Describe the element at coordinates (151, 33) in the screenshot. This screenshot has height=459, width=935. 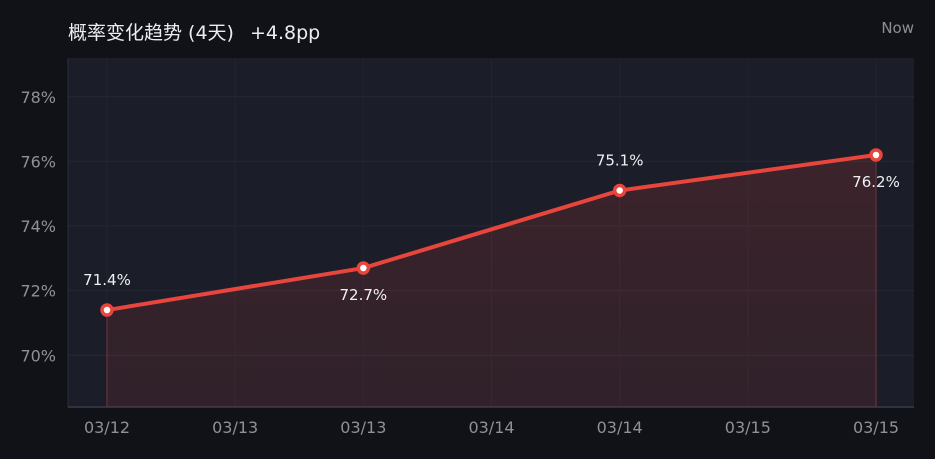
I see `chart-title: 概率变化趋势 (4天)` at that location.